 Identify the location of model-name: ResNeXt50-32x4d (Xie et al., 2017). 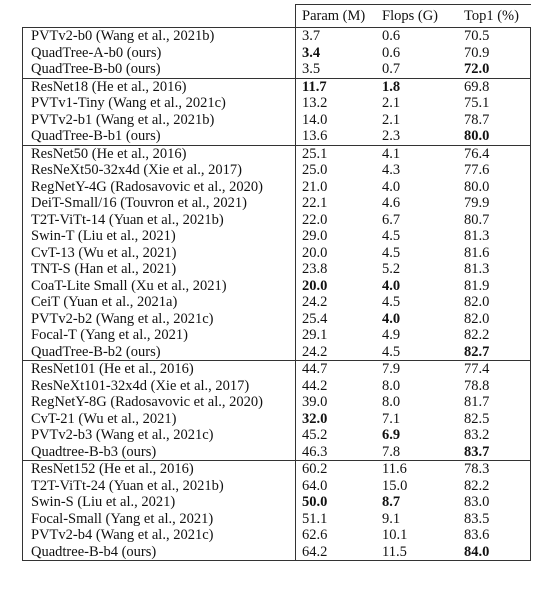
(159, 170).